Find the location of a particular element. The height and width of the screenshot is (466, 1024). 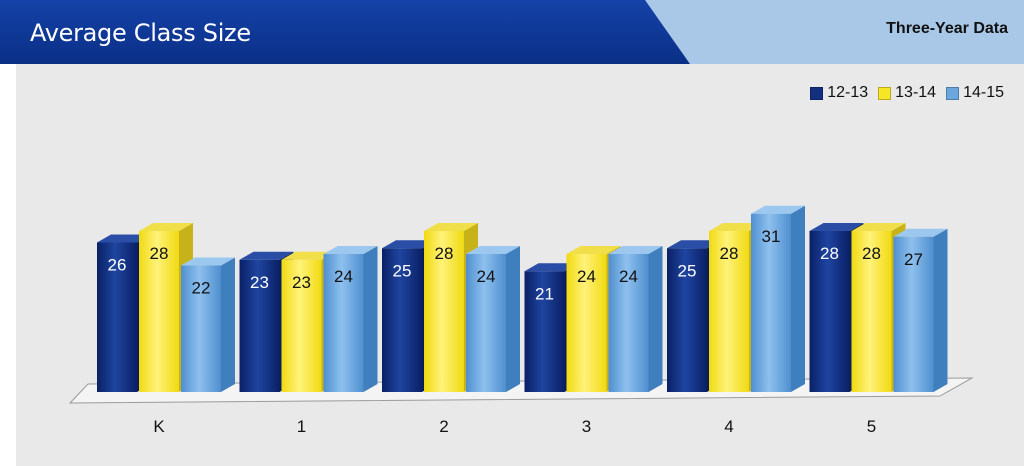

legend-item-13-14: 13-14 is located at coordinates (907, 93).